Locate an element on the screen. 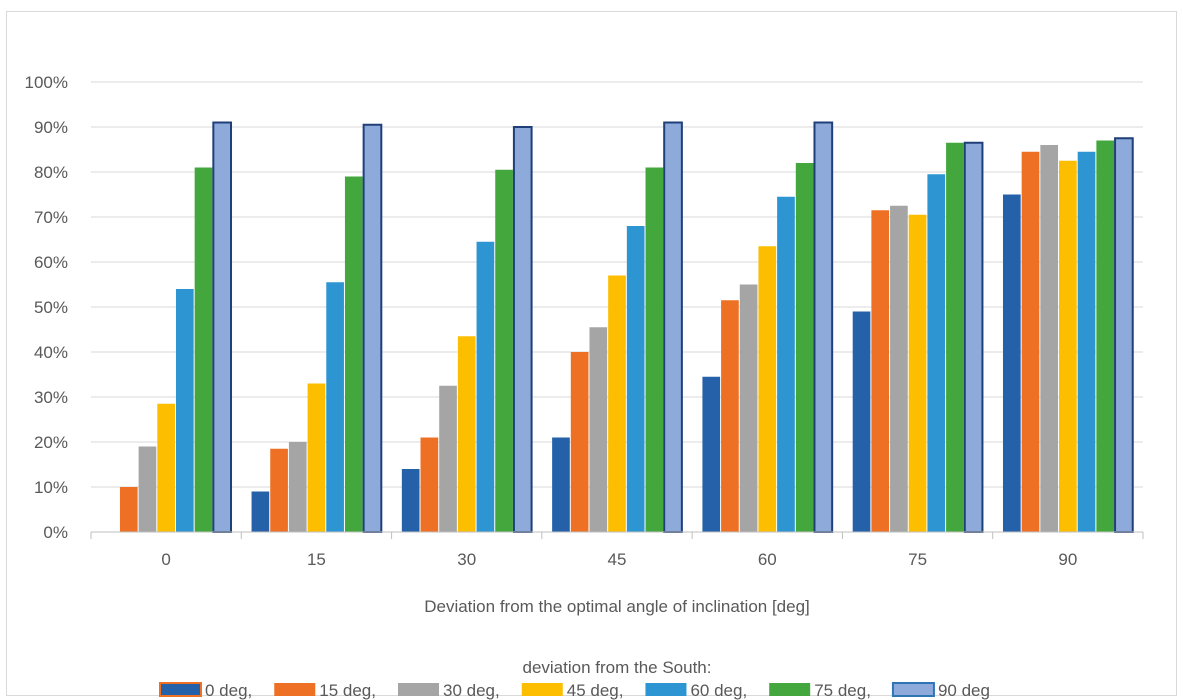  legend-label: 90 deg is located at coordinates (964, 690).